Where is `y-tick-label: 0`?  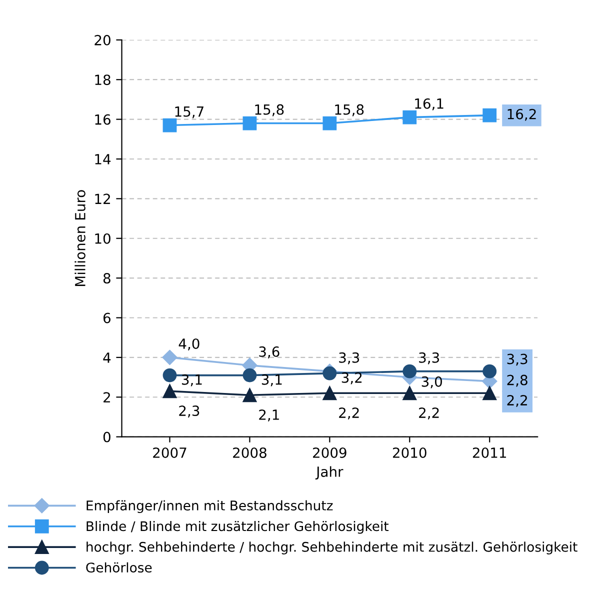 y-tick-label: 0 is located at coordinates (106, 437).